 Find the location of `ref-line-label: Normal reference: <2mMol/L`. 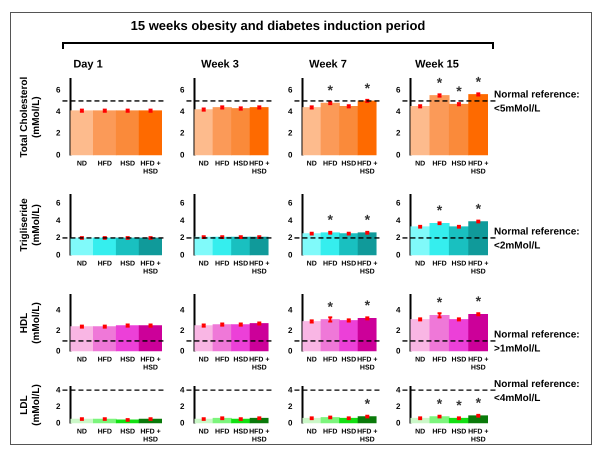

ref-line-label: Normal reference: <2mMol/L is located at coordinates (537, 239).